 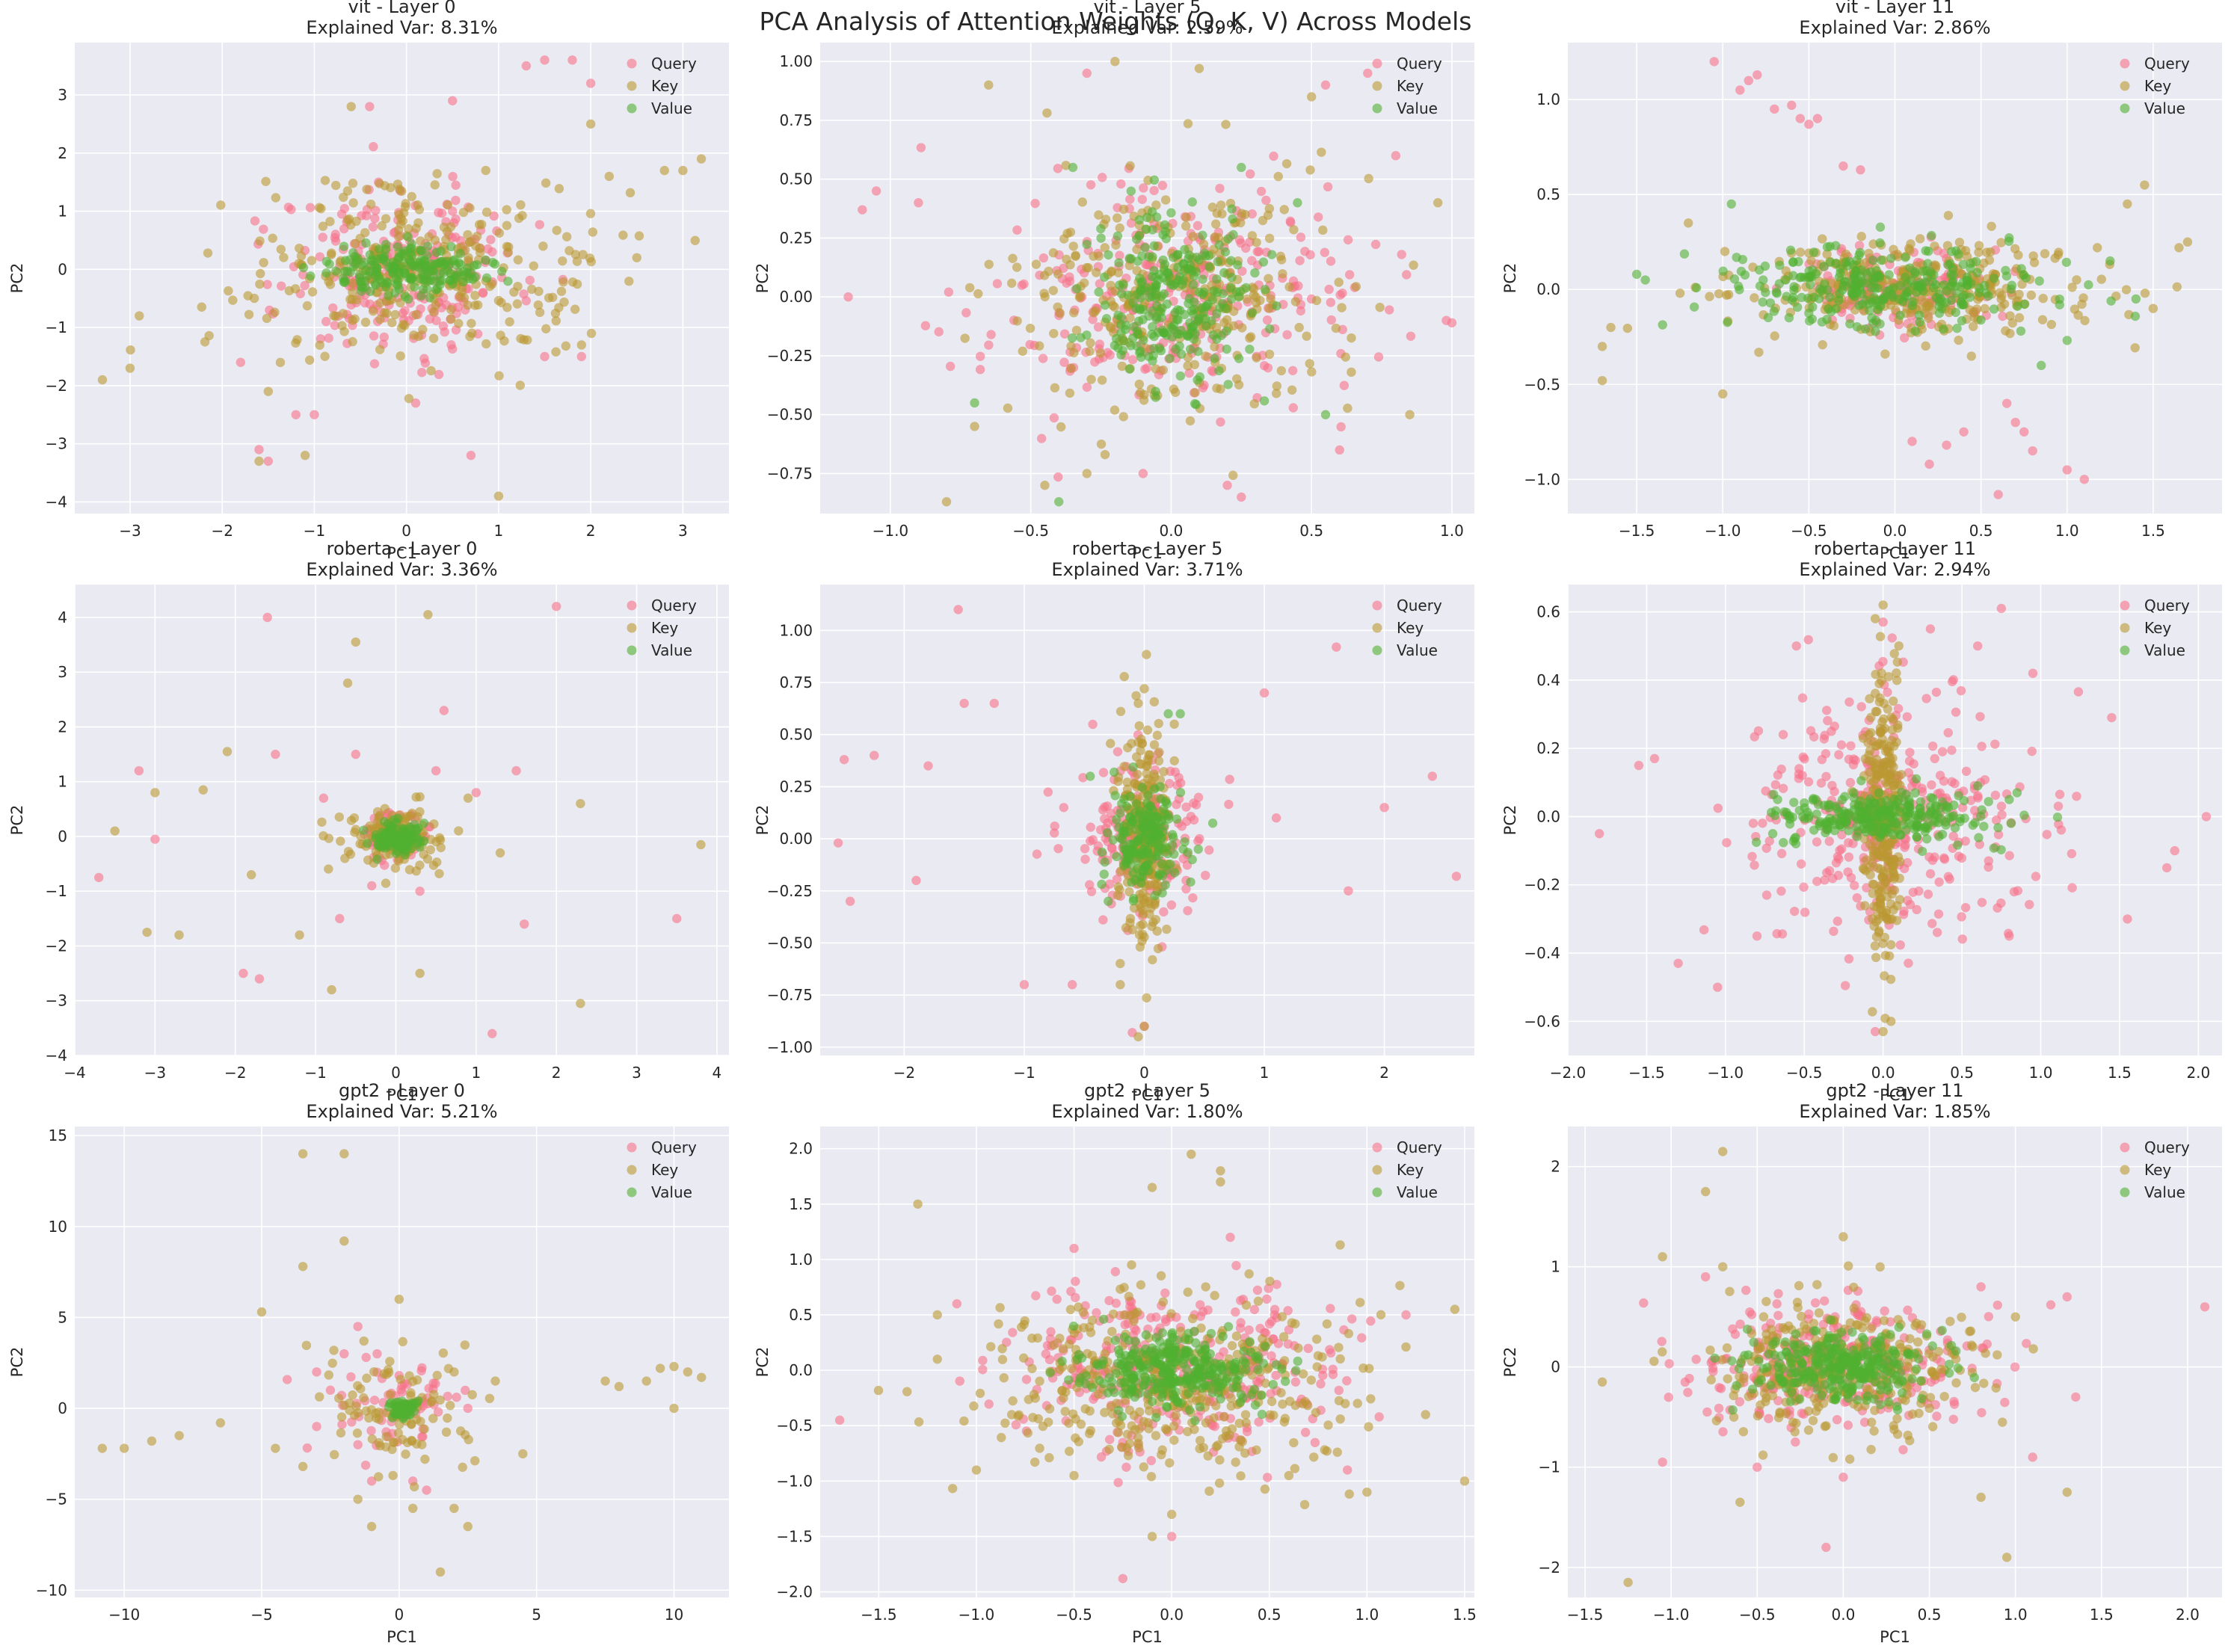 I want to click on y-tick-label: 5, so click(x=63, y=1317).